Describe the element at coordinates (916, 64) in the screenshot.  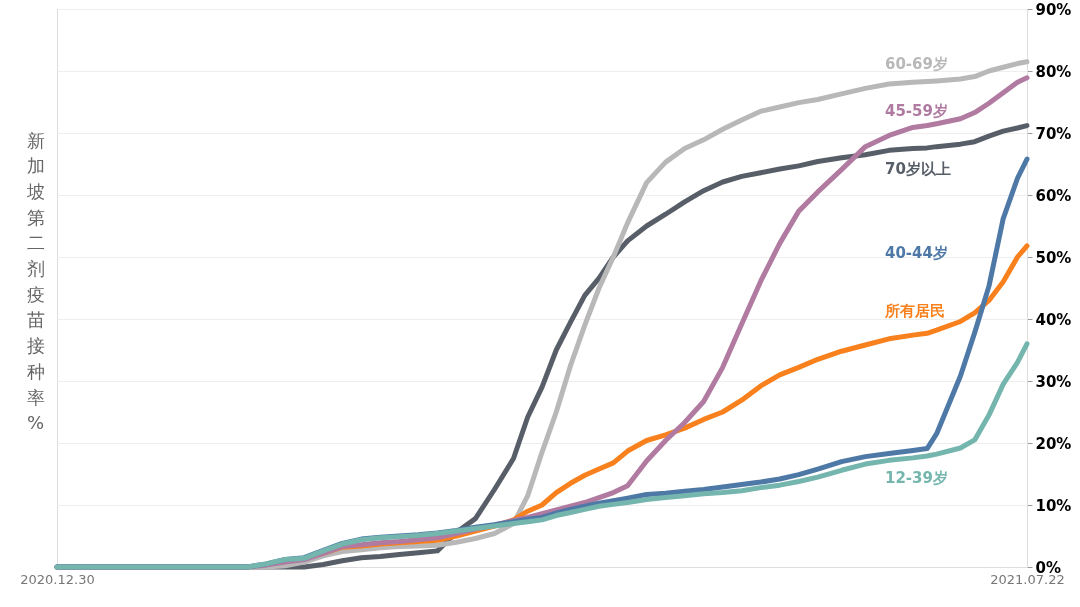
I see `series-label: 60-69岁` at that location.